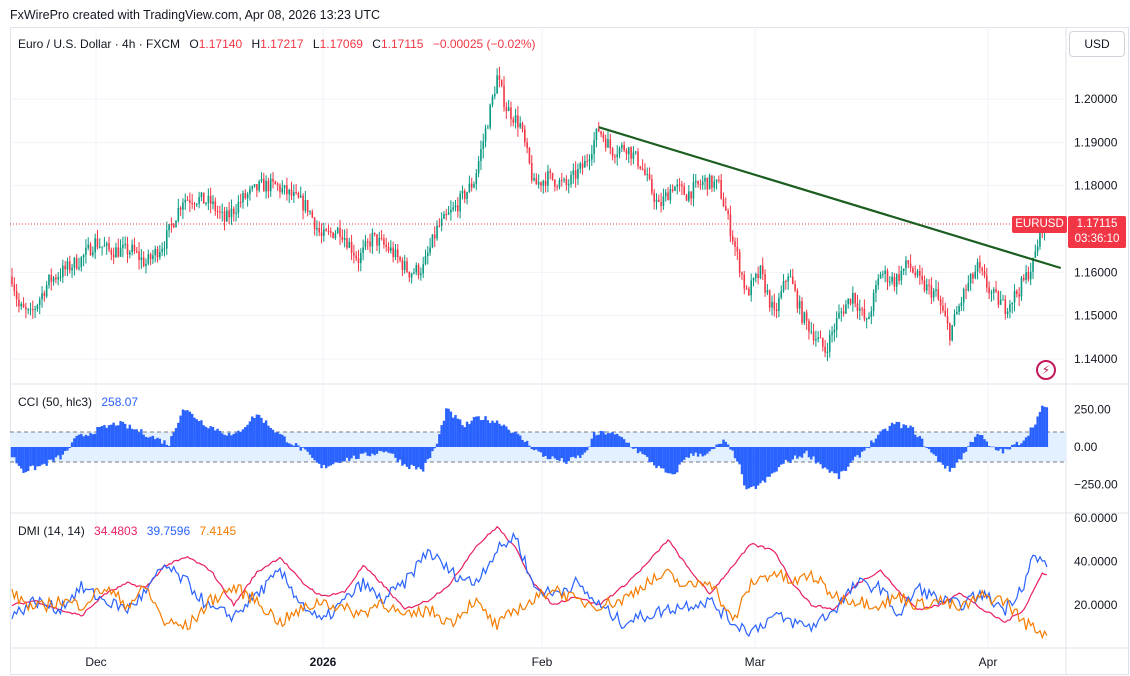  What do you see at coordinates (1046, 370) in the screenshot?
I see `alert-icon: ⚡` at bounding box center [1046, 370].